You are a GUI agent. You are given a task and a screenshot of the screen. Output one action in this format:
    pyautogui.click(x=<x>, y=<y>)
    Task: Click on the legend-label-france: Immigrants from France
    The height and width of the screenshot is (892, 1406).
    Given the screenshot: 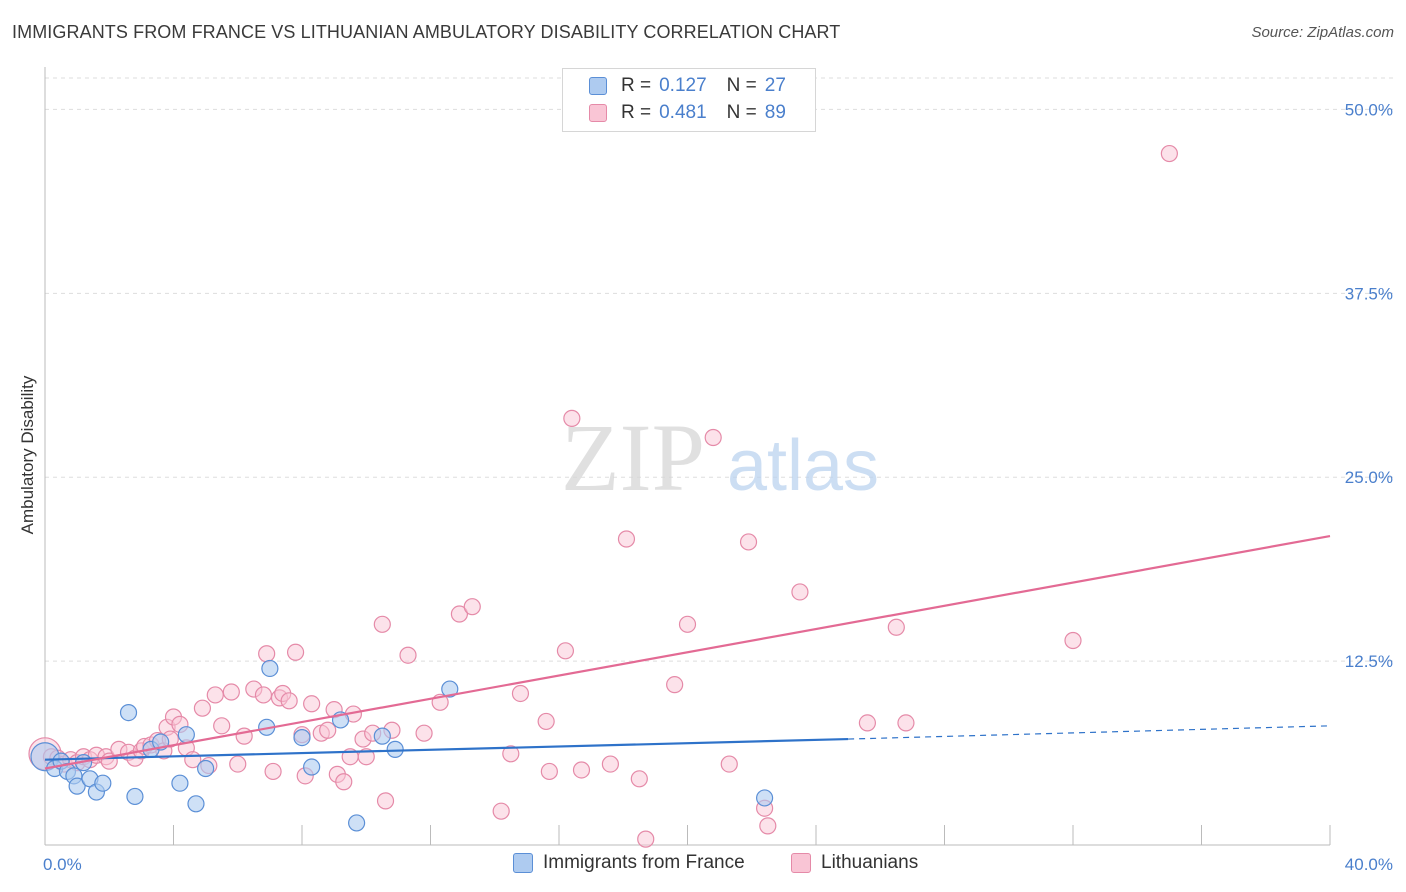 What is the action you would take?
    pyautogui.click(x=644, y=862)
    